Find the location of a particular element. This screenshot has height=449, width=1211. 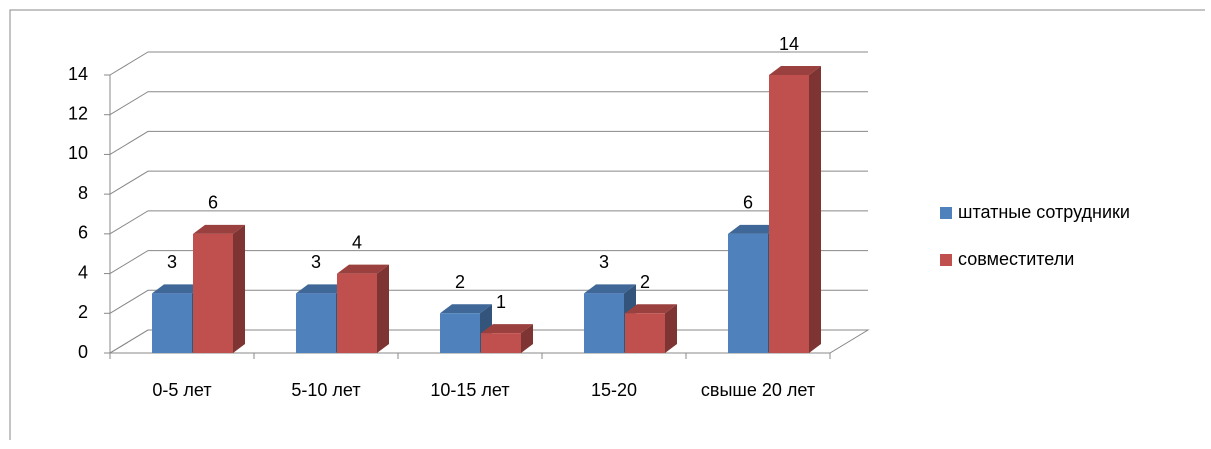

y-tick-label: 12 is located at coordinates (78, 113).